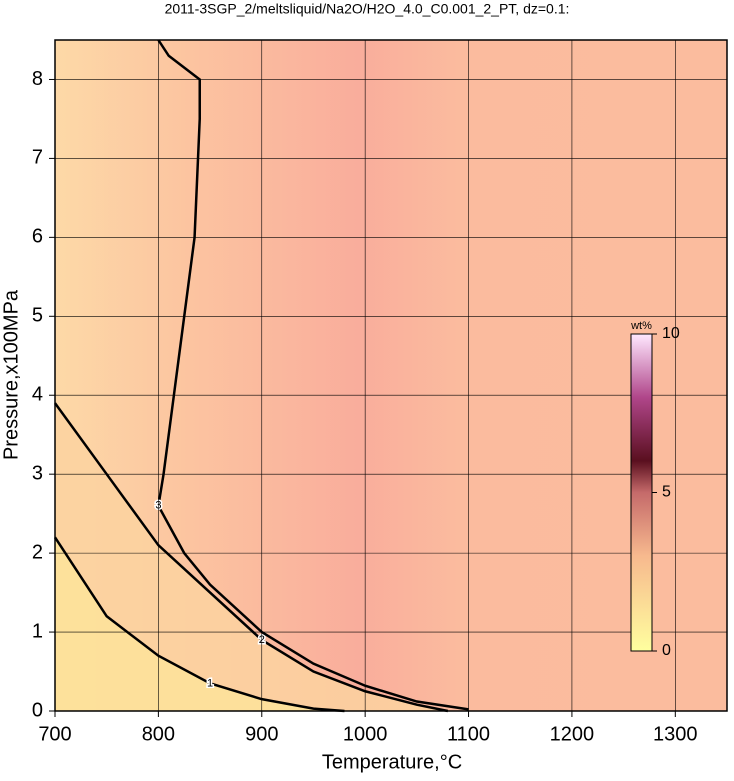 The width and height of the screenshot is (734, 781). What do you see at coordinates (37, 552) in the screenshot?
I see `y-tick-label: 2` at bounding box center [37, 552].